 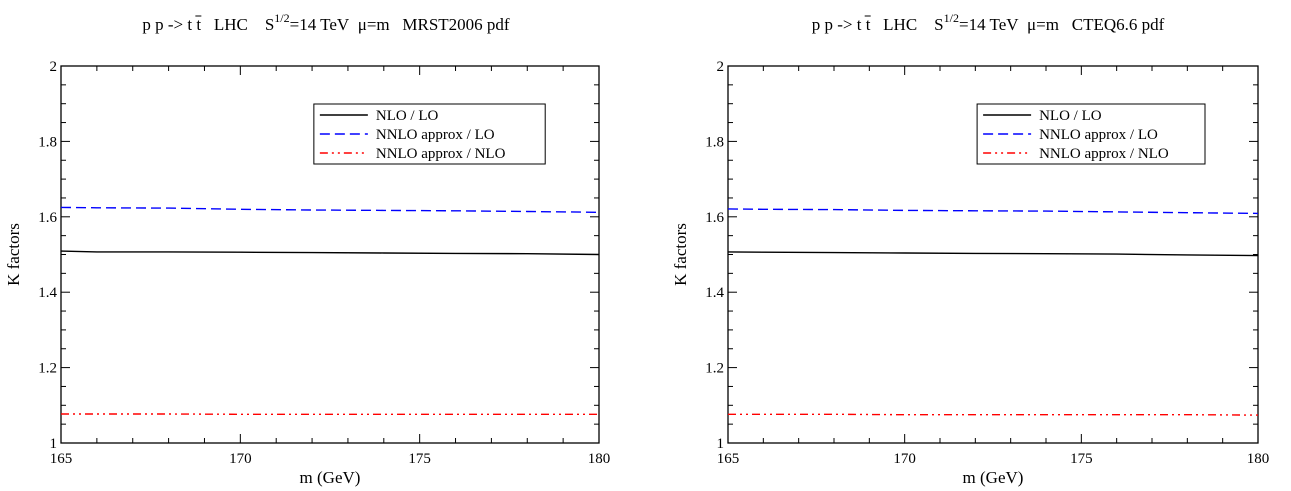 I want to click on title-pdf: MRST2006 pdf, so click(x=450, y=24).